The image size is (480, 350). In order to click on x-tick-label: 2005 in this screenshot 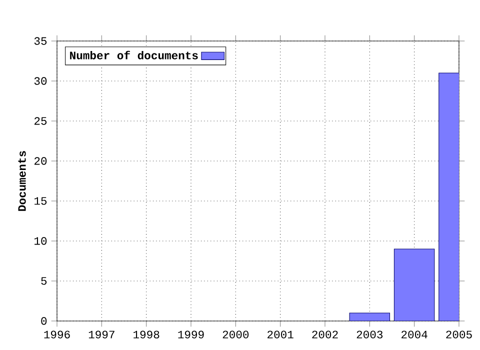, I will do `click(459, 334)`.